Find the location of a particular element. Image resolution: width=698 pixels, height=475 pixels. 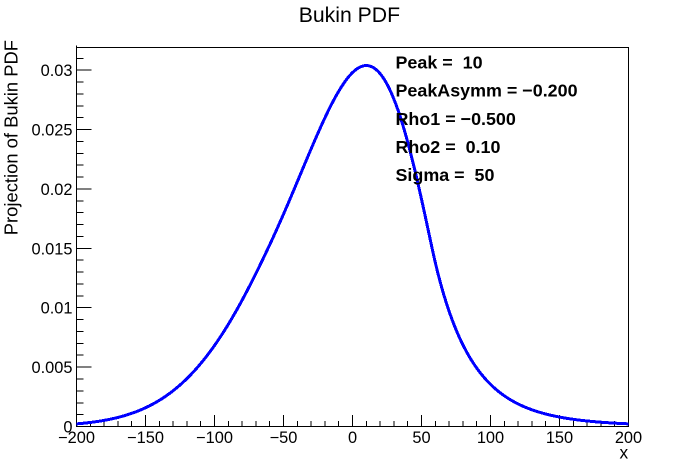

svg-text: 100 is located at coordinates (490, 438).